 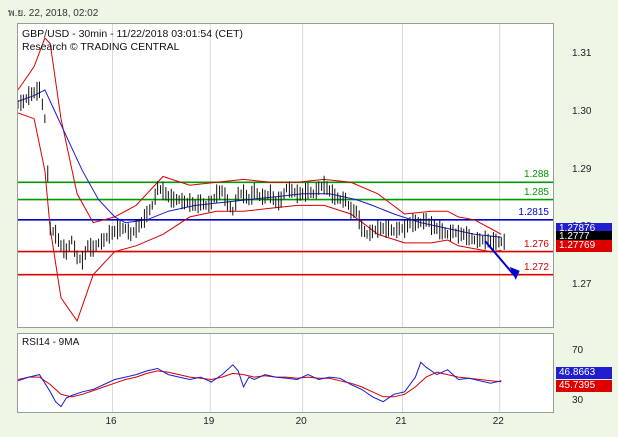 I want to click on time-tick-19: 19, so click(x=209, y=421).